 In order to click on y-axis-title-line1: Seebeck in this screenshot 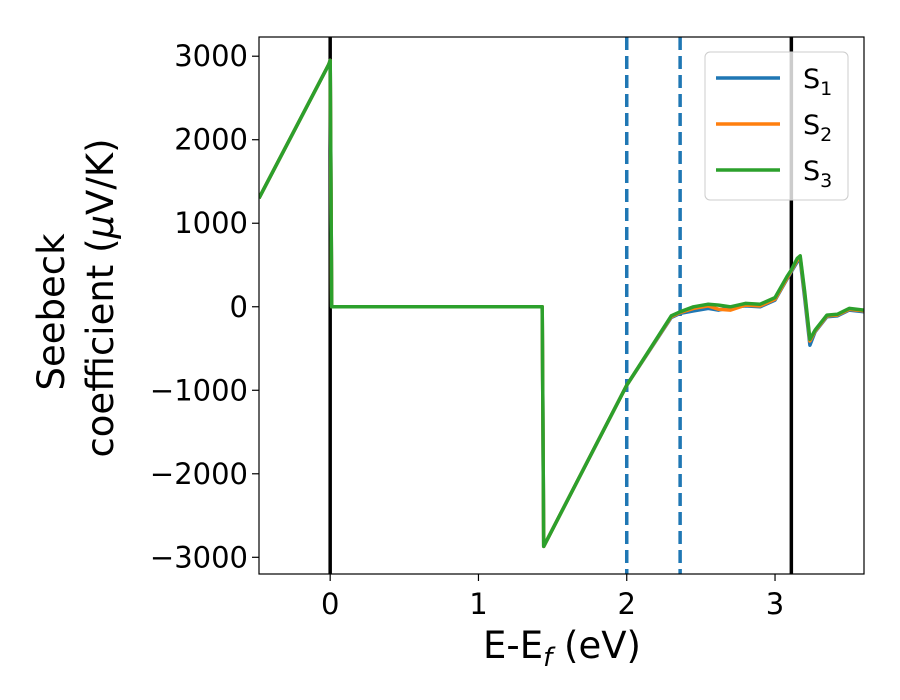, I will do `click(51, 312)`.